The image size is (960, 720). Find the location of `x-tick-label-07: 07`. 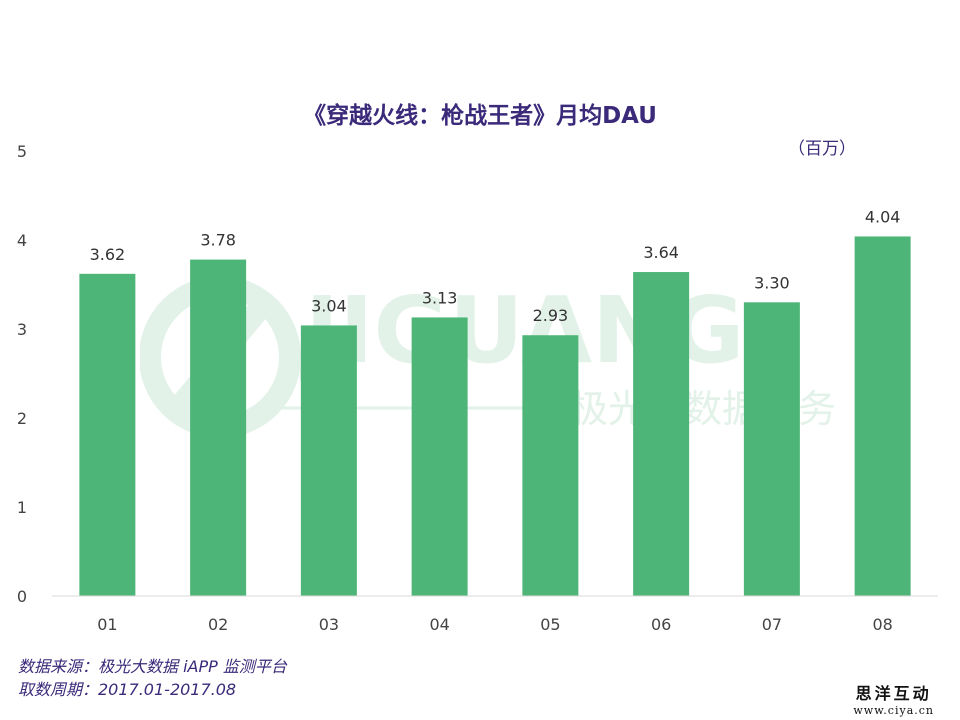

x-tick-label-07: 07 is located at coordinates (772, 624).